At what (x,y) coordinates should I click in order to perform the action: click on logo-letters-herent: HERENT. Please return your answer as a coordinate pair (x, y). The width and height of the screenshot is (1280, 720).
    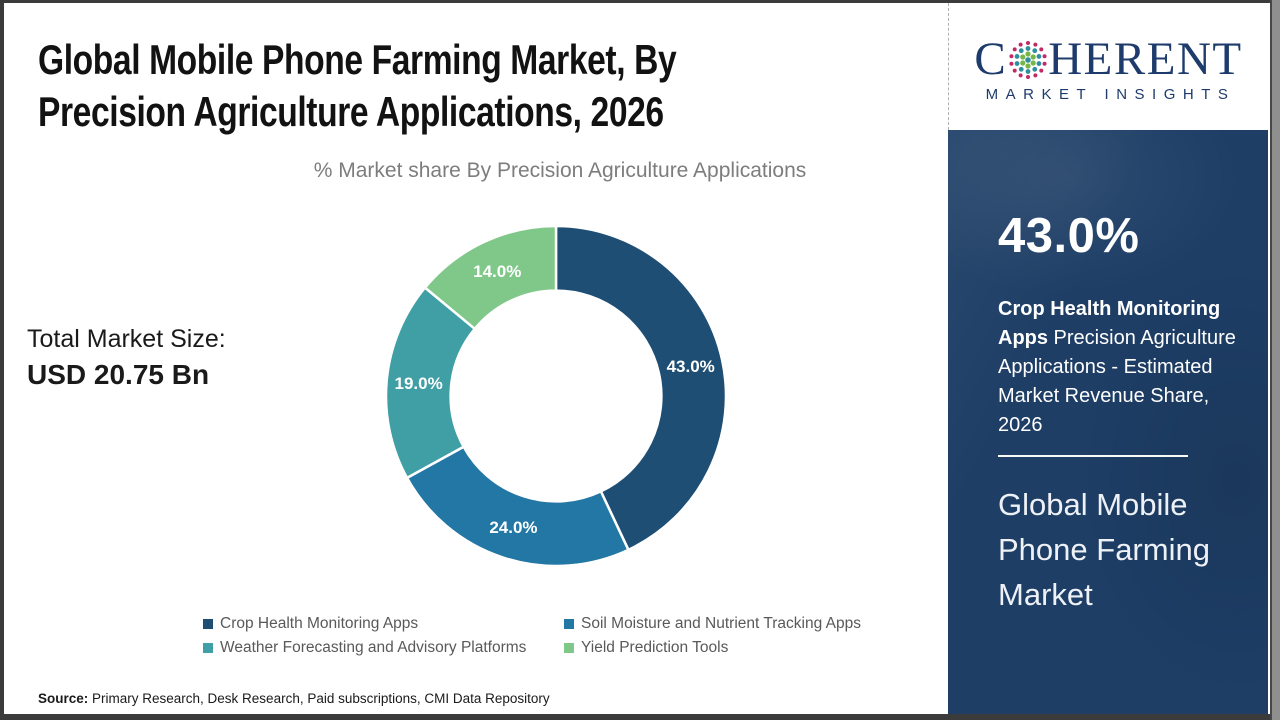
    Looking at the image, I should click on (1145, 59).